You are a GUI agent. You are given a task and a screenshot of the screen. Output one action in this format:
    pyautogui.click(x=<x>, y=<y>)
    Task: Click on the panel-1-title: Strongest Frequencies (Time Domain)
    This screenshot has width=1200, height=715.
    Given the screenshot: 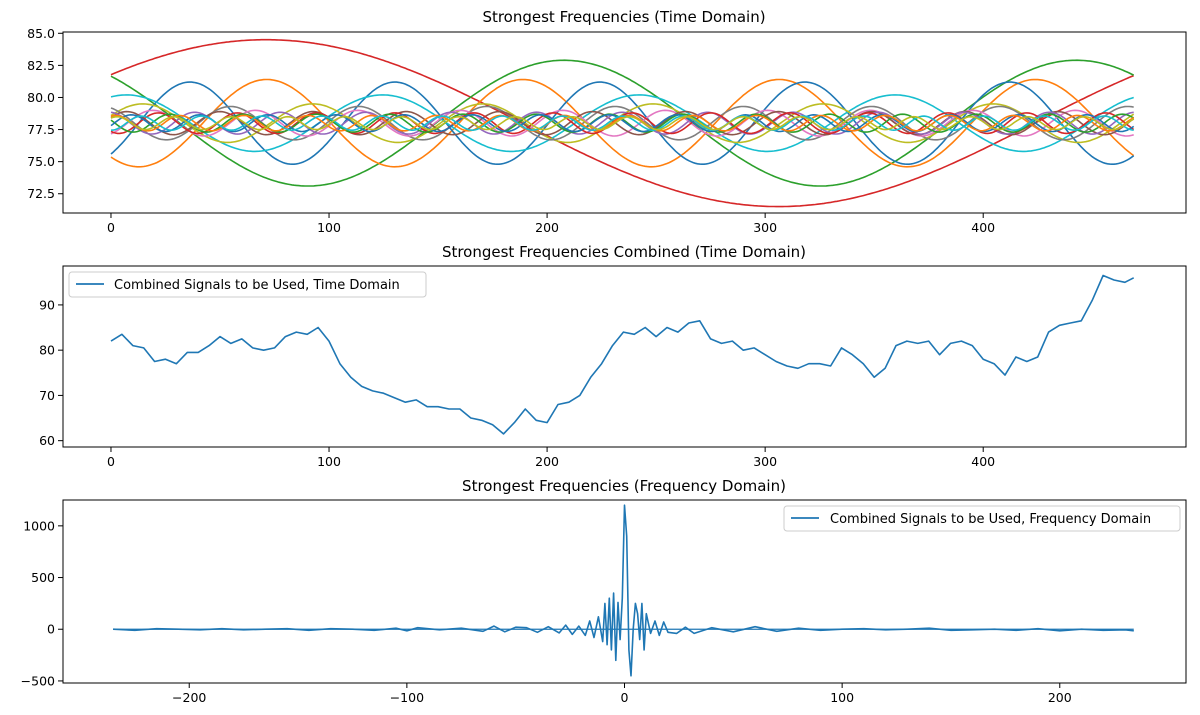 What is the action you would take?
    pyautogui.click(x=623, y=17)
    